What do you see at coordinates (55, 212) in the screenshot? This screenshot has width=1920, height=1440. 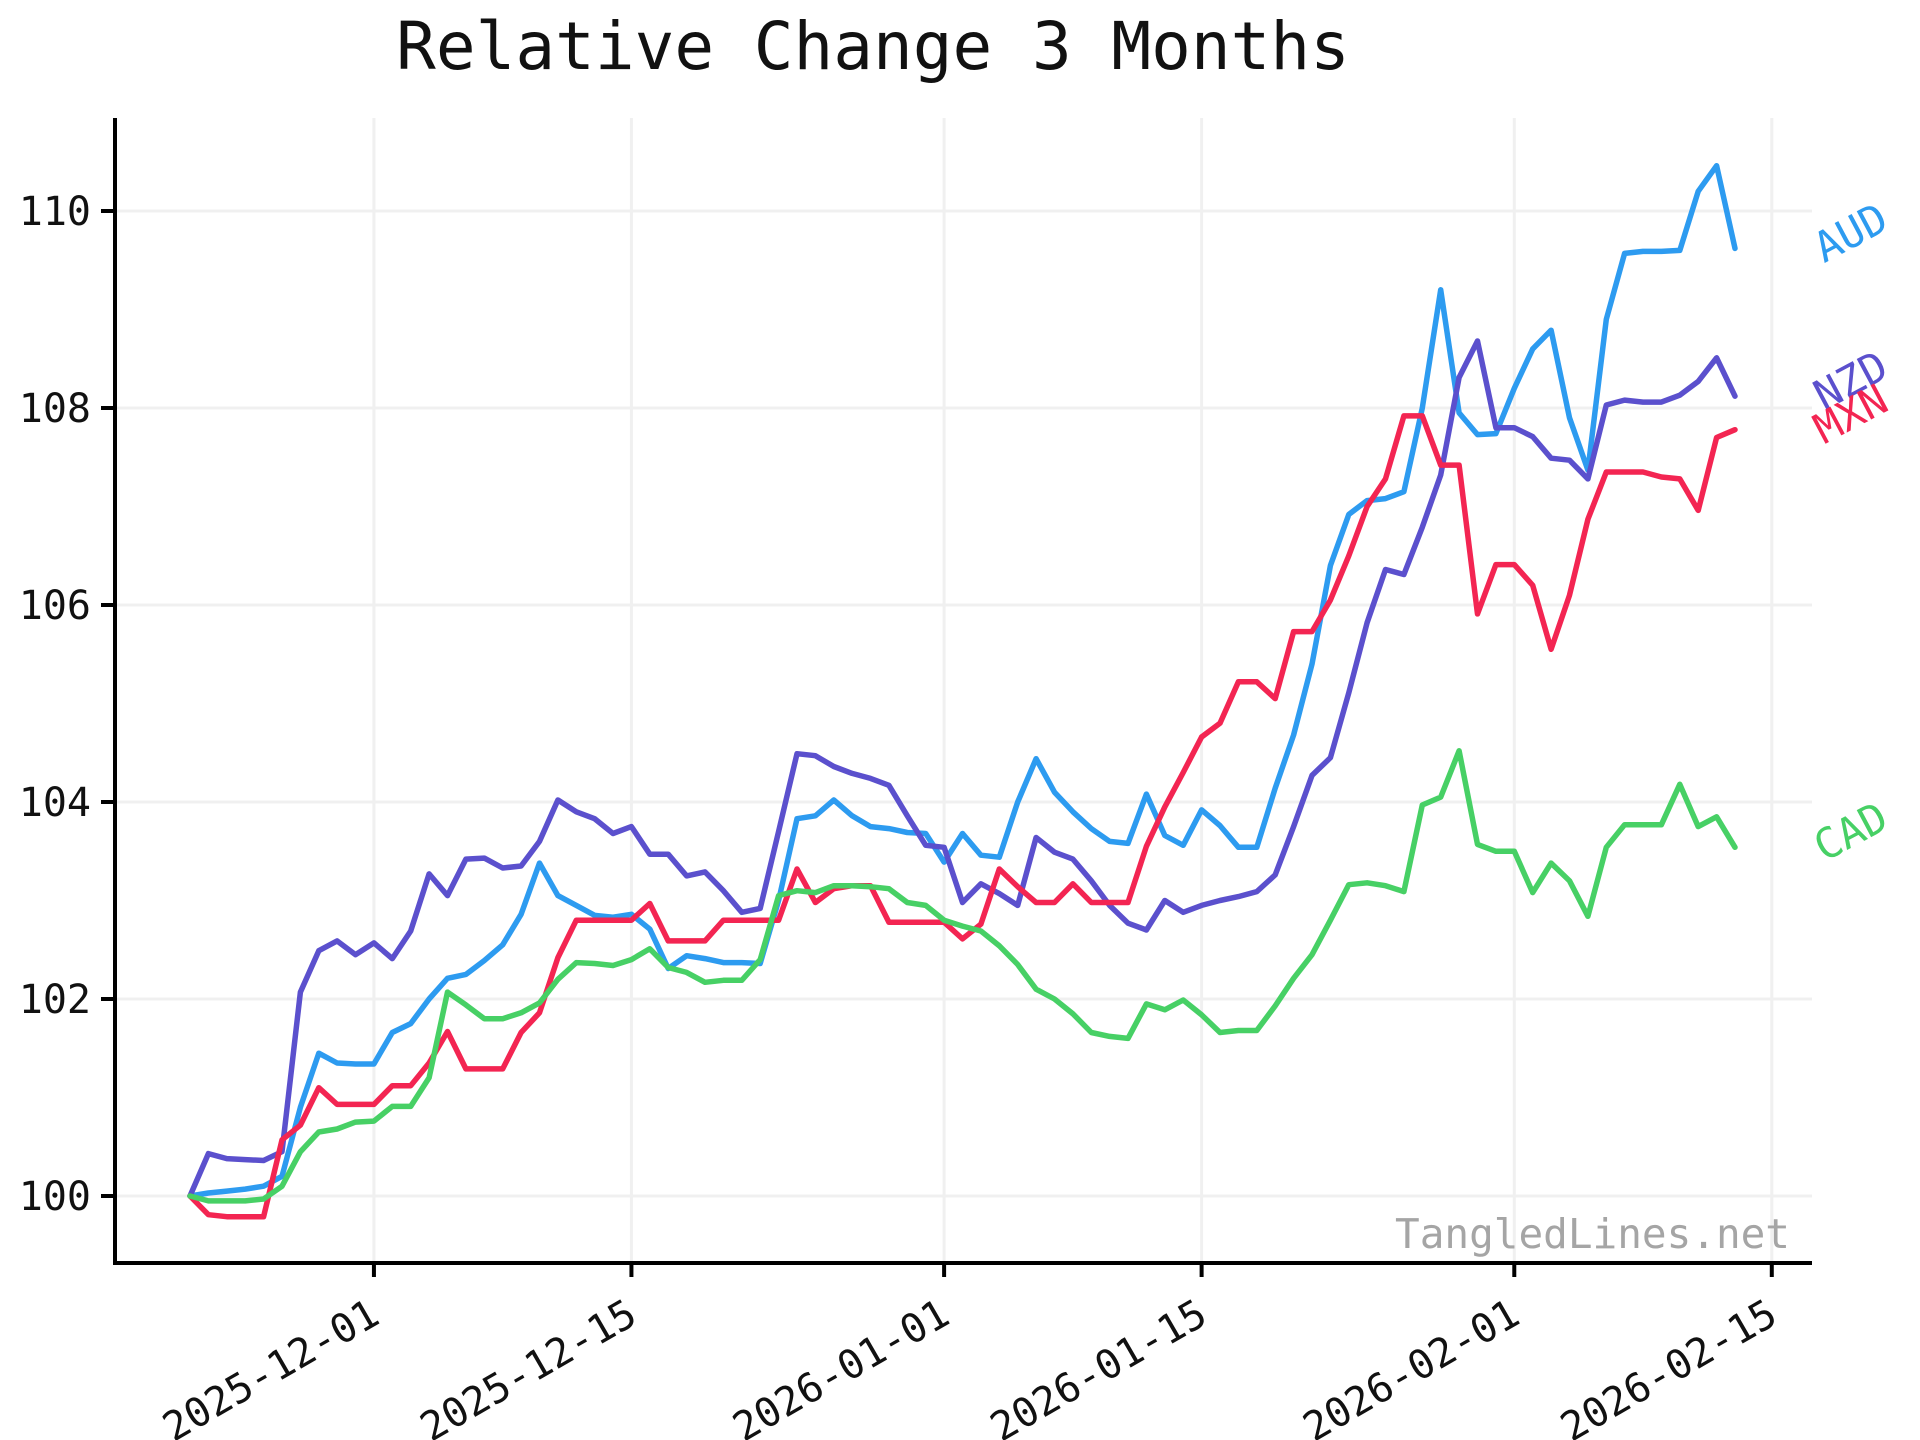 I see `y-axis-tick-label: 110` at bounding box center [55, 212].